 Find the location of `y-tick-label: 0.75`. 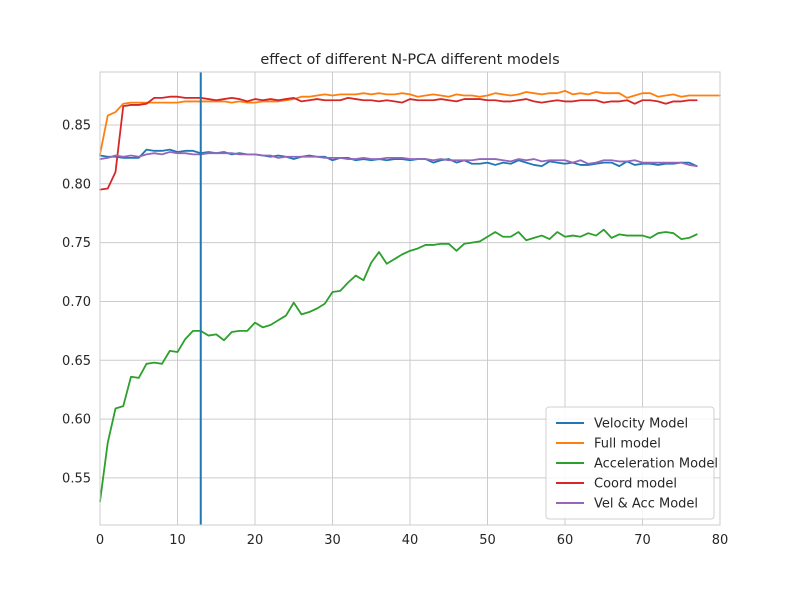

y-tick-label: 0.75 is located at coordinates (76, 243).